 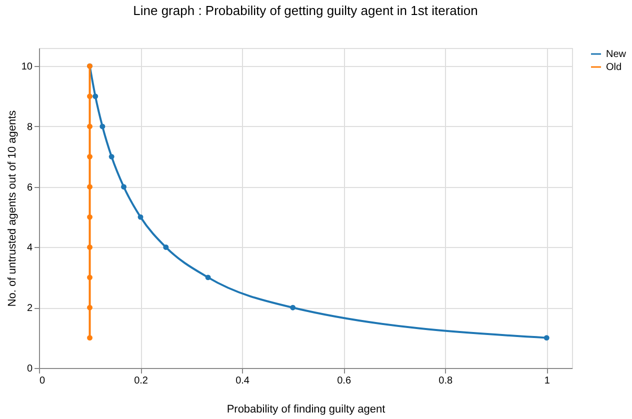 I want to click on legend-label: New, so click(x=616, y=54).